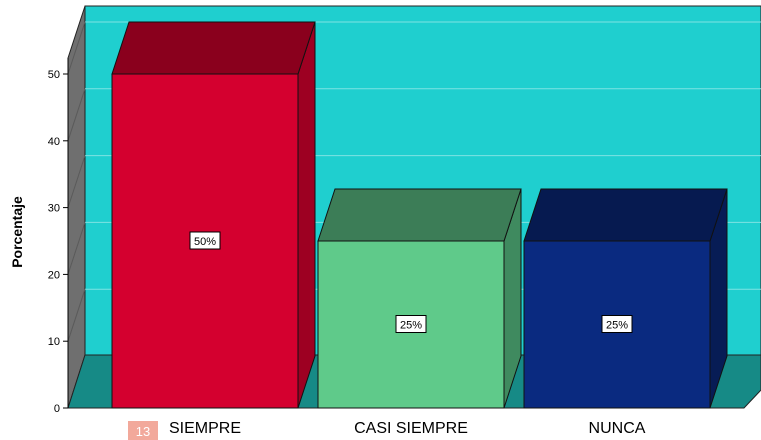  I want to click on x-axis: SIEMPRE CASI SIEMPRE NUNCA, so click(407, 428).